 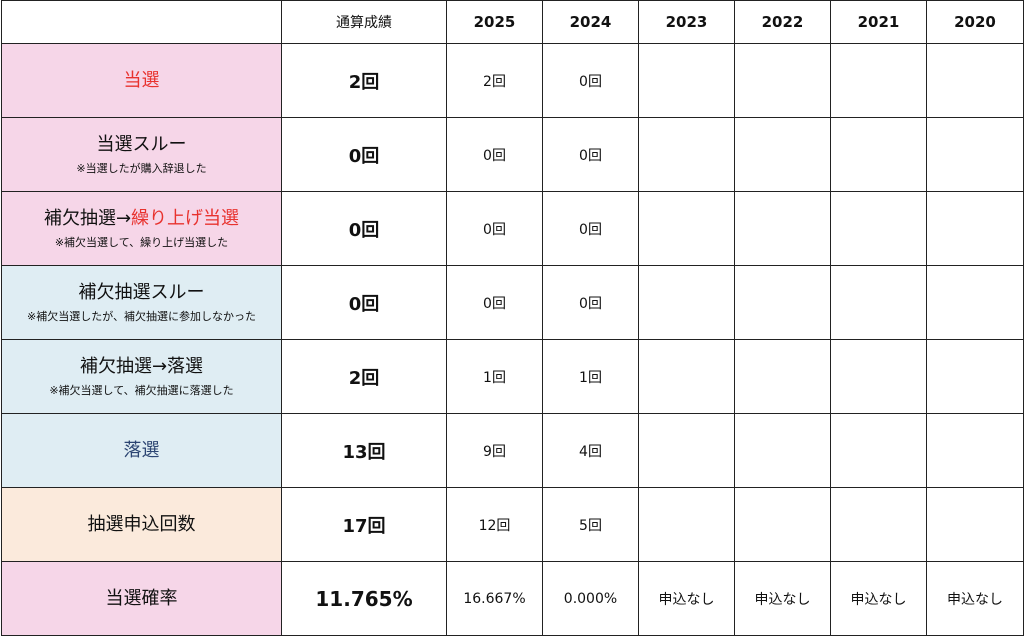 What do you see at coordinates (590, 524) in the screenshot?
I see `year-cell-2024: 5回` at bounding box center [590, 524].